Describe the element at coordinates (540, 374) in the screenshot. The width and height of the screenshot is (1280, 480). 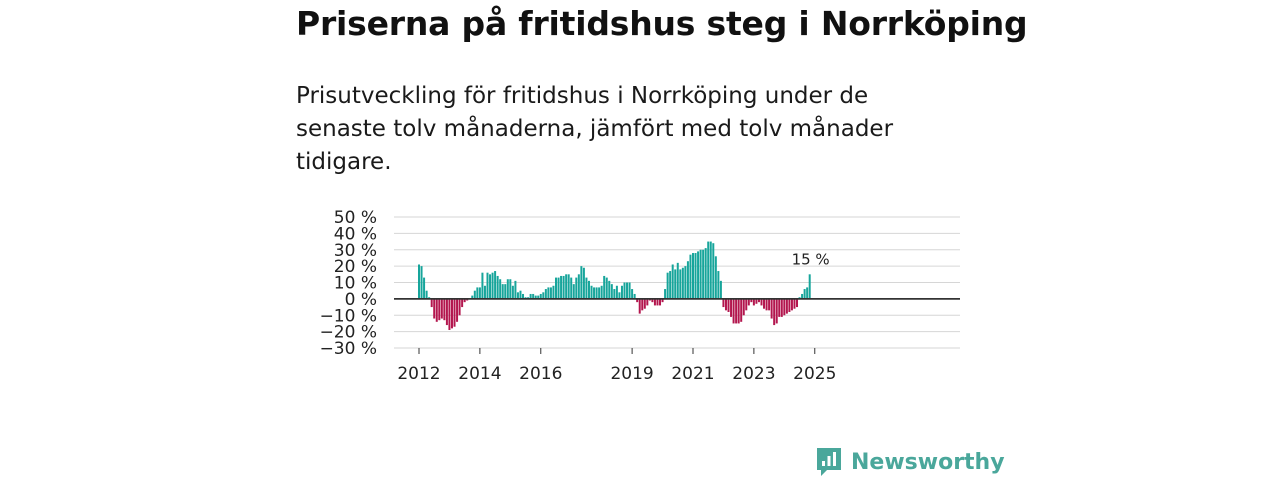
I see `x-tick-label: 2016` at that location.